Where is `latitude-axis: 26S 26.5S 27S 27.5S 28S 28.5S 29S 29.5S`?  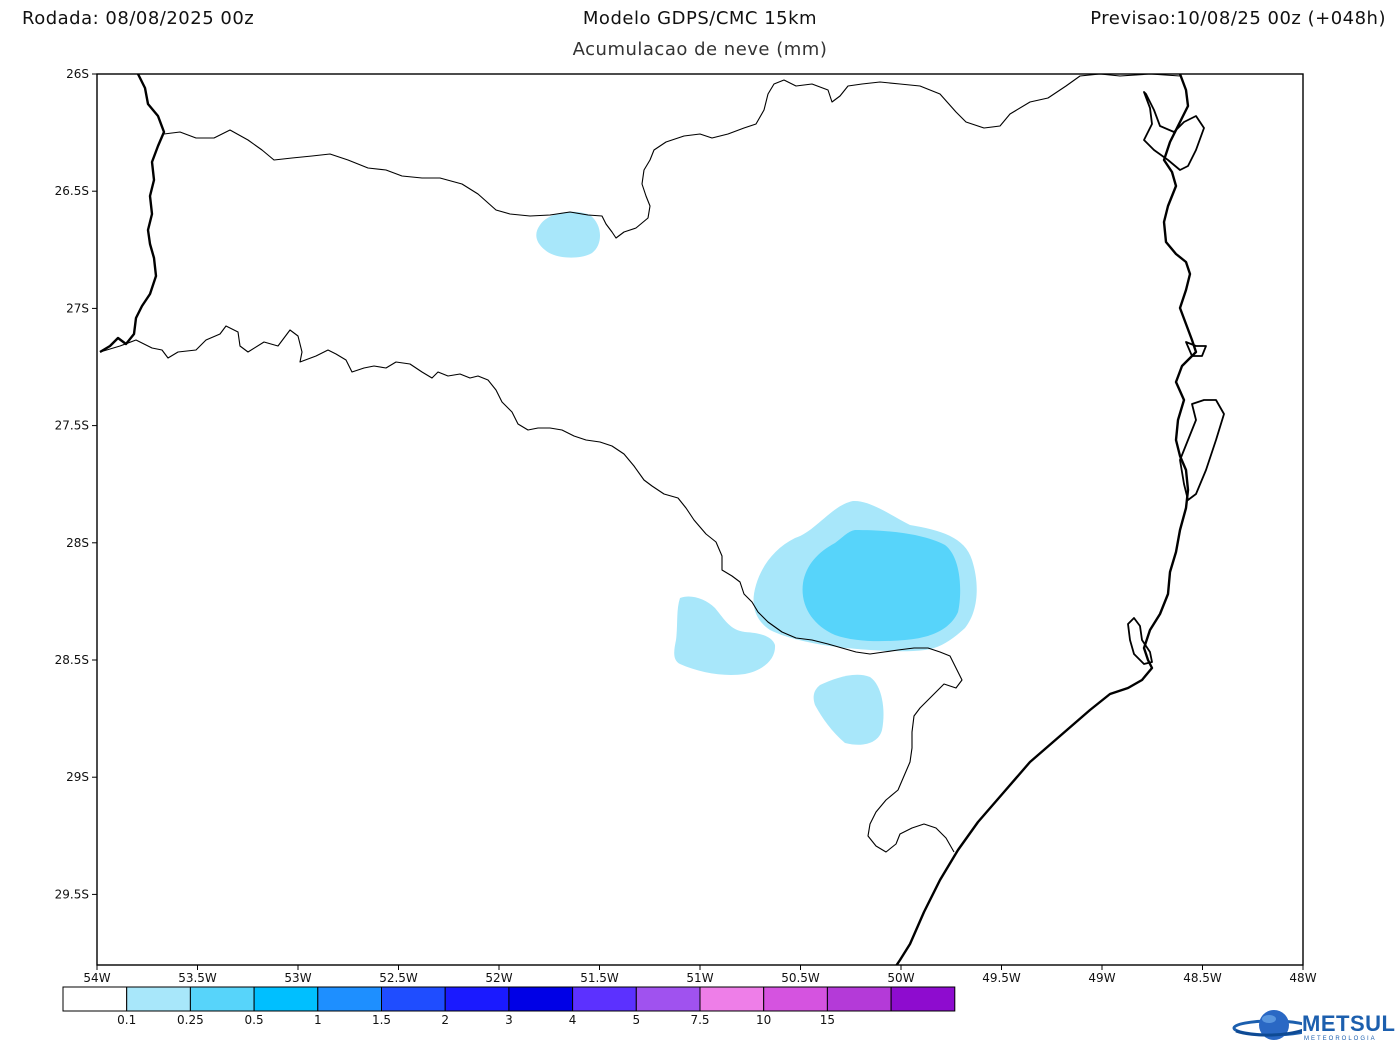
latitude-axis: 26S 26.5S 27S 27.5S 28S 28.5S 29S 29.5S is located at coordinates (76, 484).